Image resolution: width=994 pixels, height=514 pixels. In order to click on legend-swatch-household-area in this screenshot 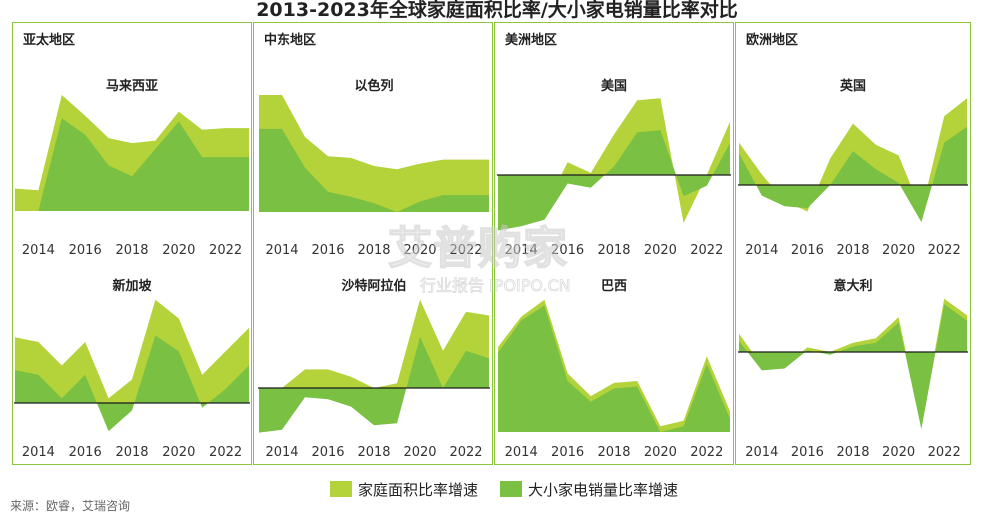, I will do `click(341, 489)`.